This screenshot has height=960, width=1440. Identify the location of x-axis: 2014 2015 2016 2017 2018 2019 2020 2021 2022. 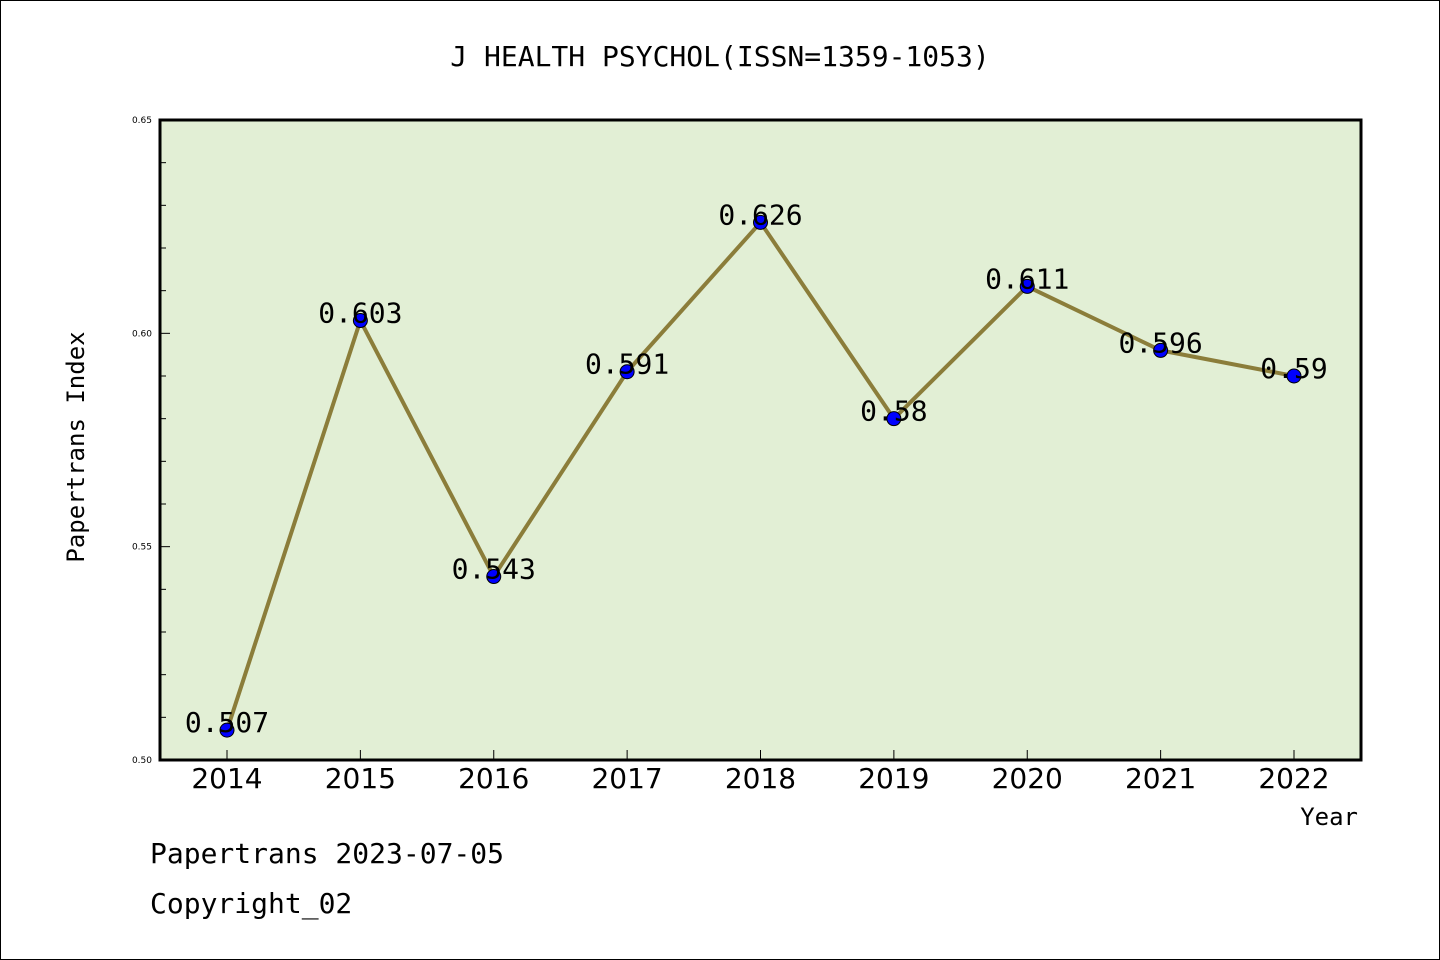
(760, 772).